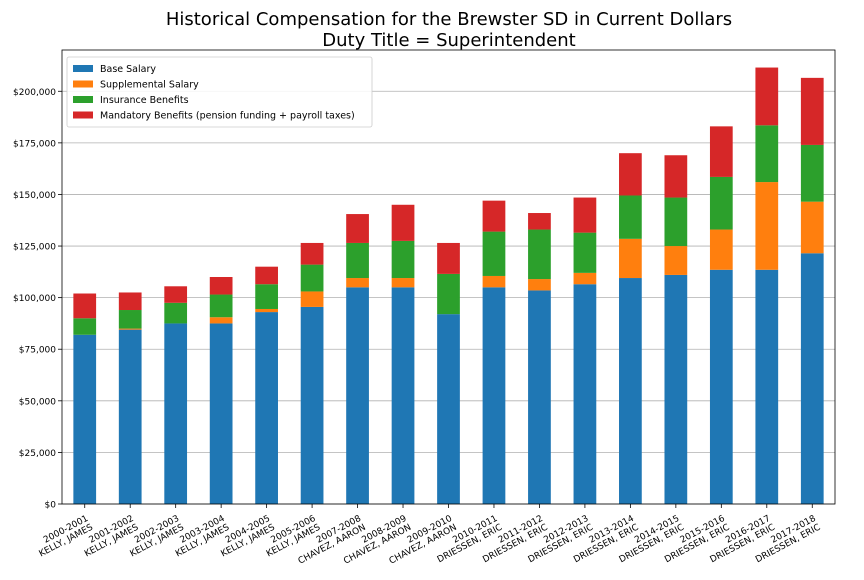  Describe the element at coordinates (34, 144) in the screenshot. I see `y-tick-label: $175,000` at that location.